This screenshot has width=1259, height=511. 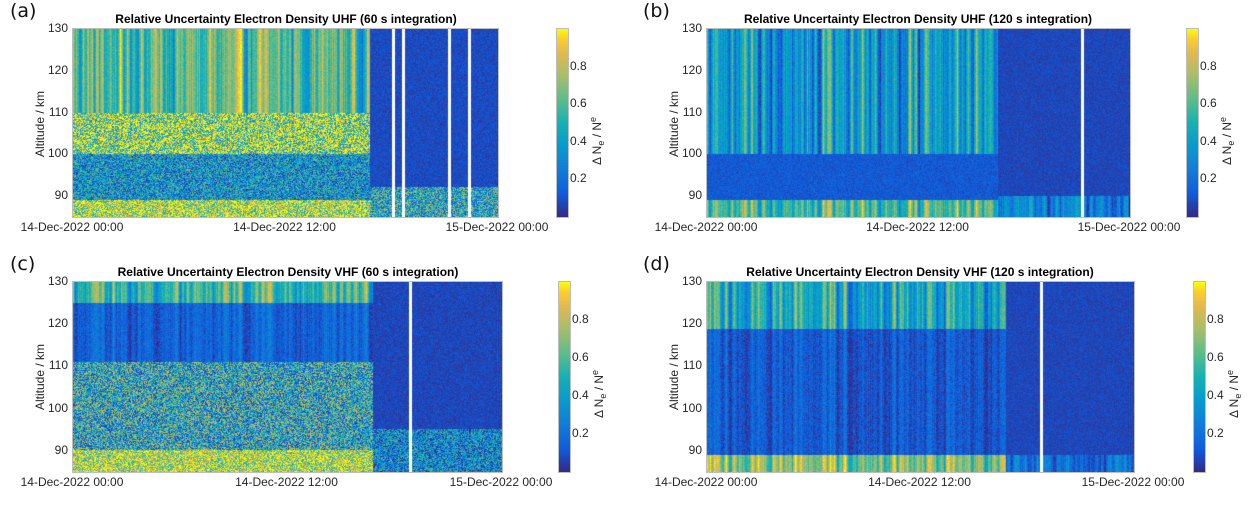 I want to click on panel-label: (b), so click(x=656, y=11).